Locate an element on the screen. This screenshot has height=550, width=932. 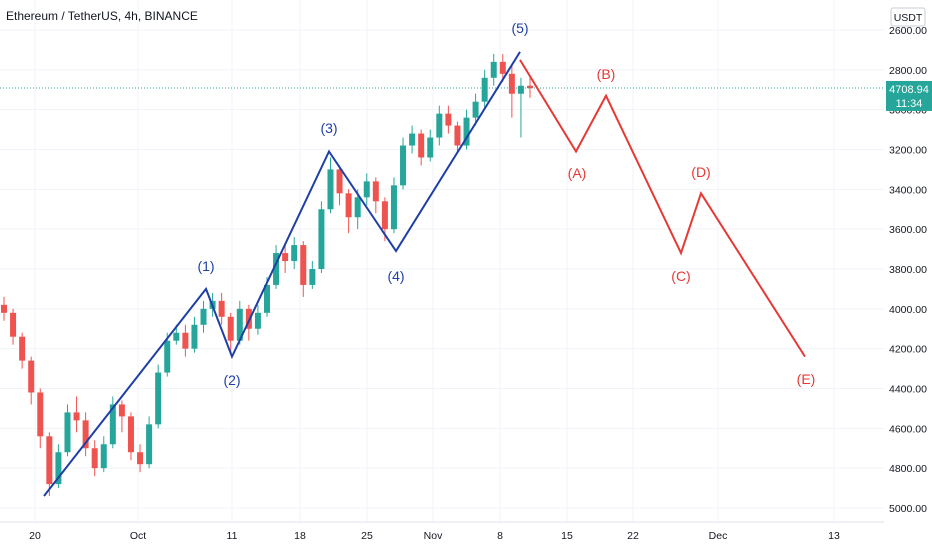
impulse-wave-label: (2) is located at coordinates (231, 380).